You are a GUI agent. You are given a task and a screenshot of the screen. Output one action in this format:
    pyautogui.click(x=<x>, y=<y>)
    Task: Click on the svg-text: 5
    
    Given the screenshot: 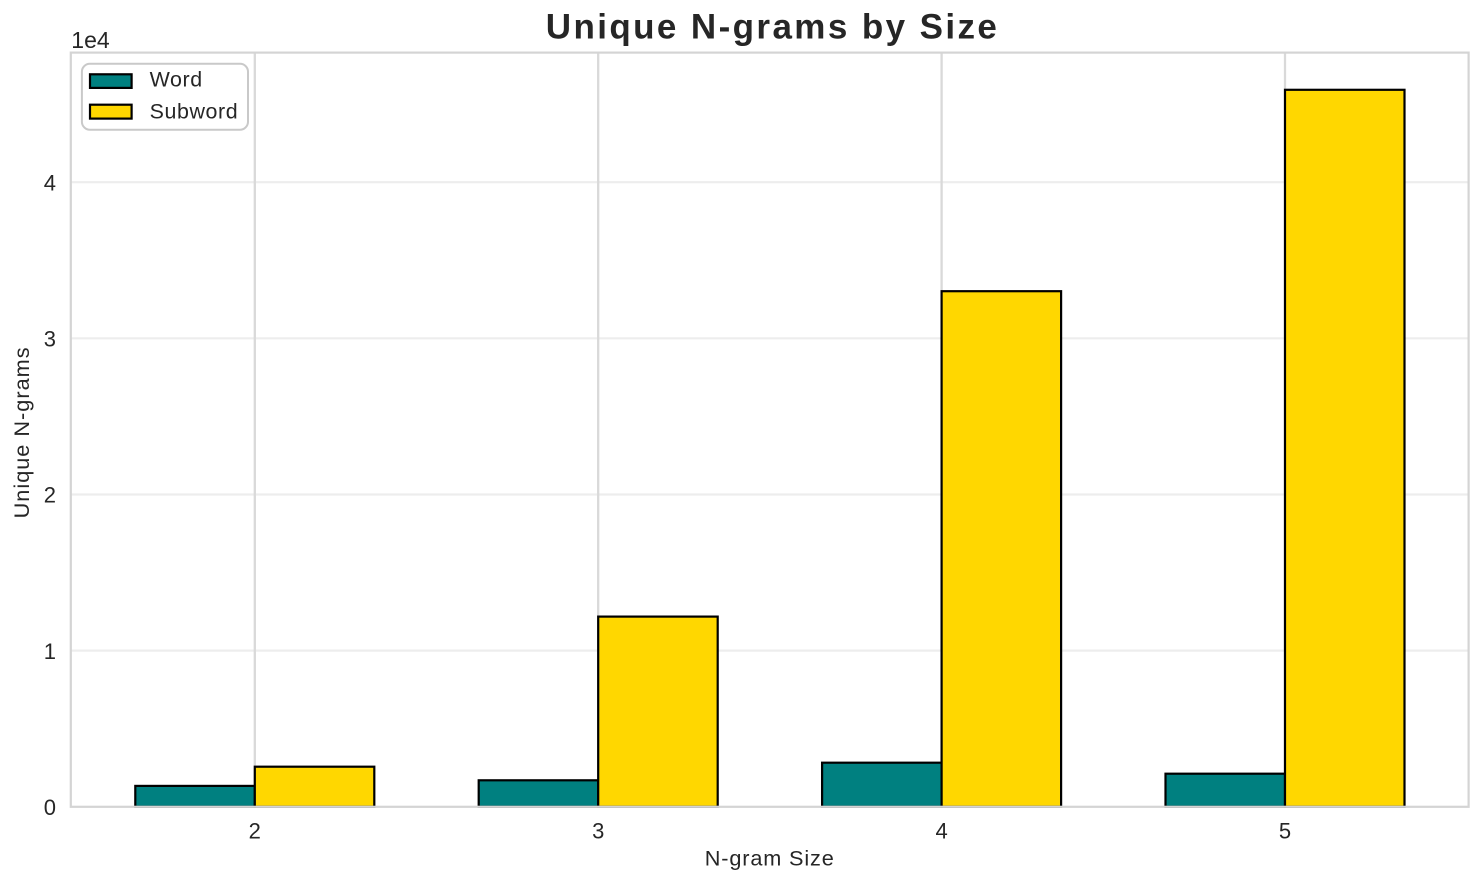 What is the action you would take?
    pyautogui.click(x=1285, y=830)
    